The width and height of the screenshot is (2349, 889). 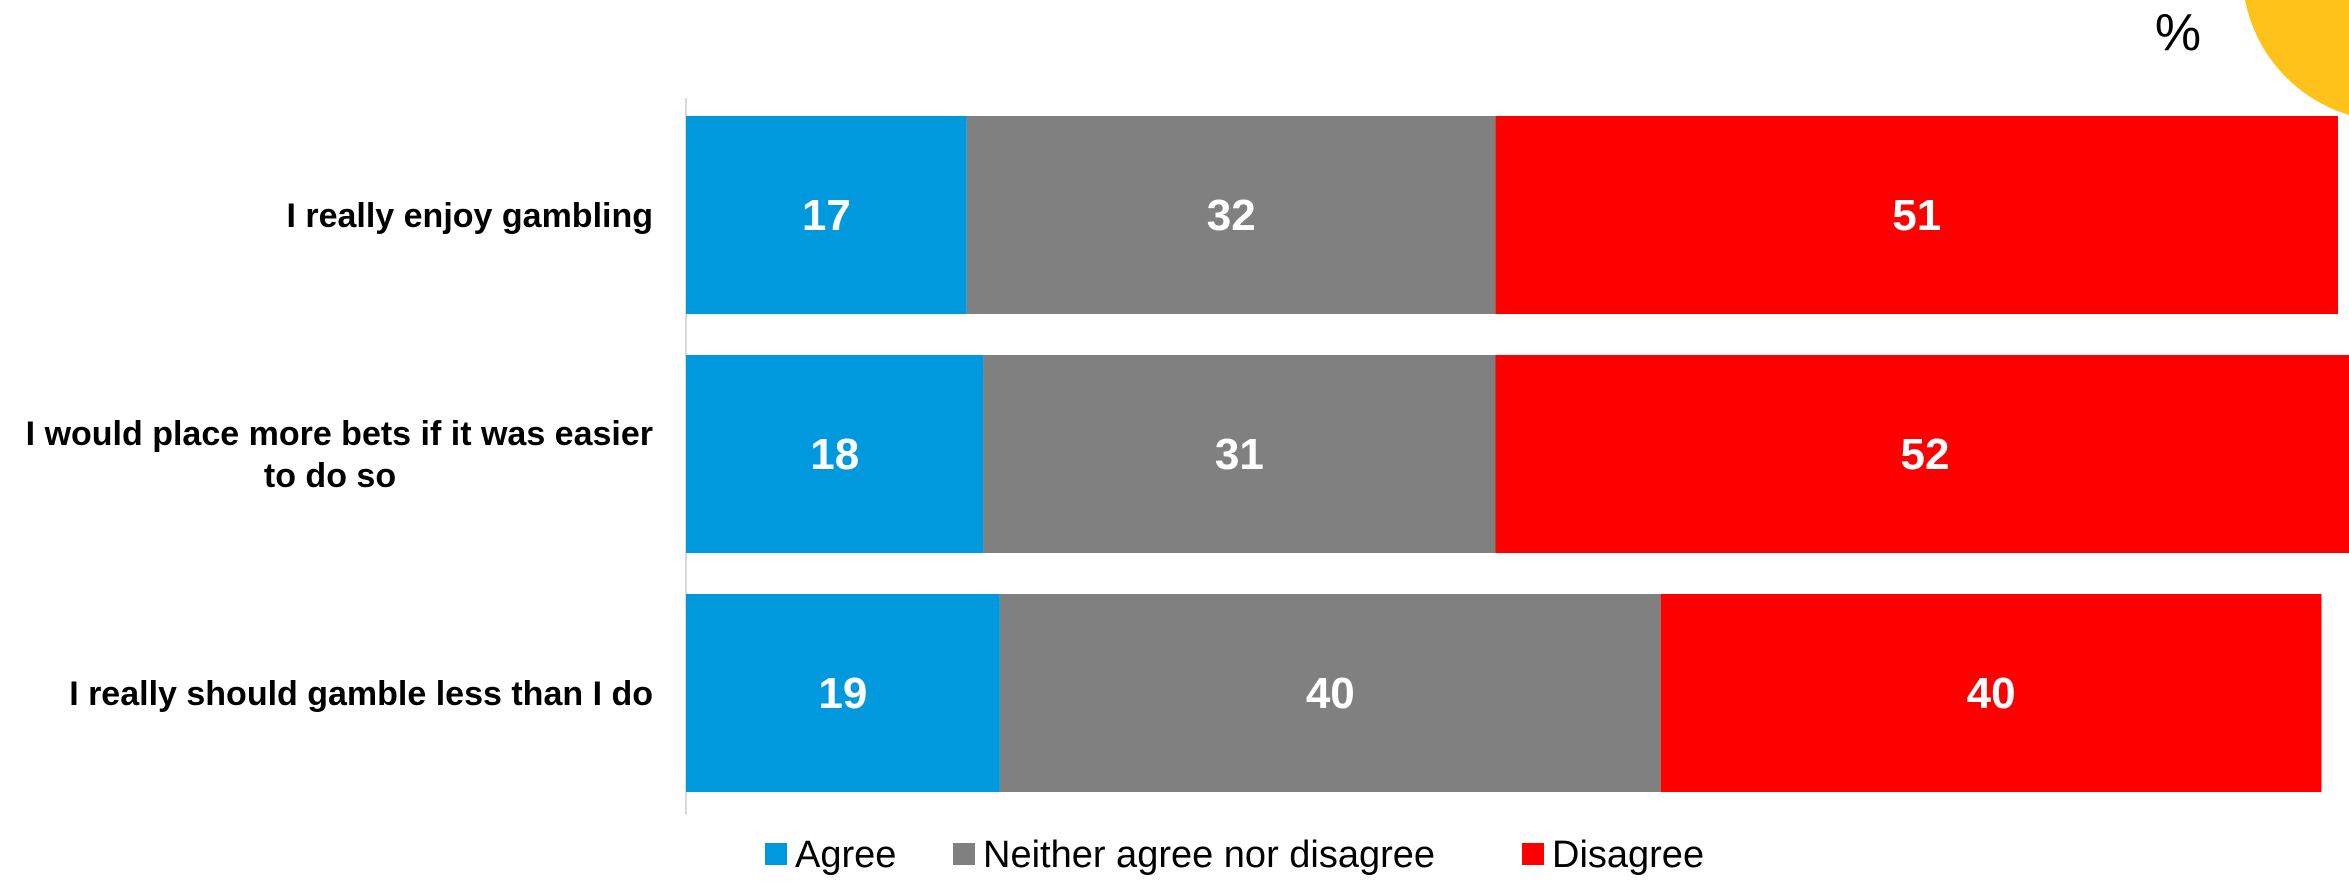 I want to click on legend-label-2: Disagree, so click(x=1628, y=855).